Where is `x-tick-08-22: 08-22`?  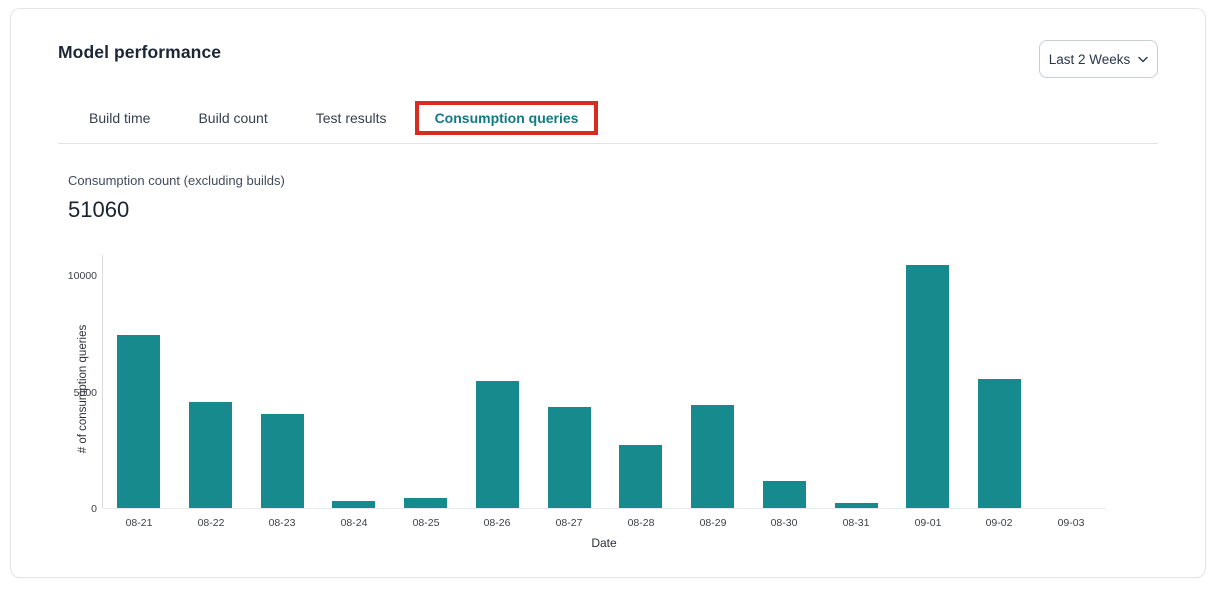 x-tick-08-22: 08-22 is located at coordinates (211, 523).